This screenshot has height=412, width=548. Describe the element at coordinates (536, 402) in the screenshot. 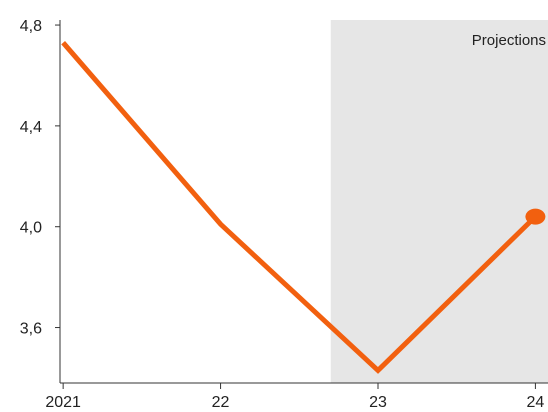

I see `x-tick-label: 24` at that location.